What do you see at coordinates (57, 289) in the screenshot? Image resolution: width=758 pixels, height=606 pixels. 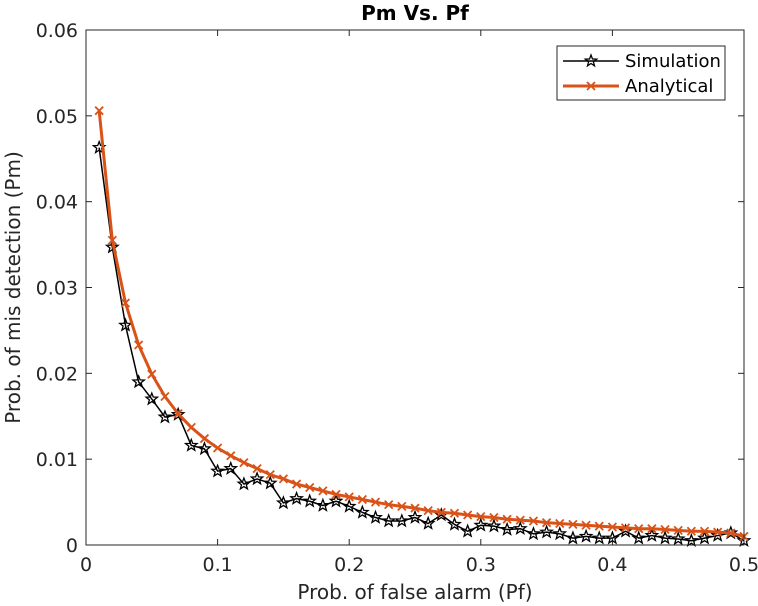 I see `y-tick-label: 0.03` at bounding box center [57, 289].